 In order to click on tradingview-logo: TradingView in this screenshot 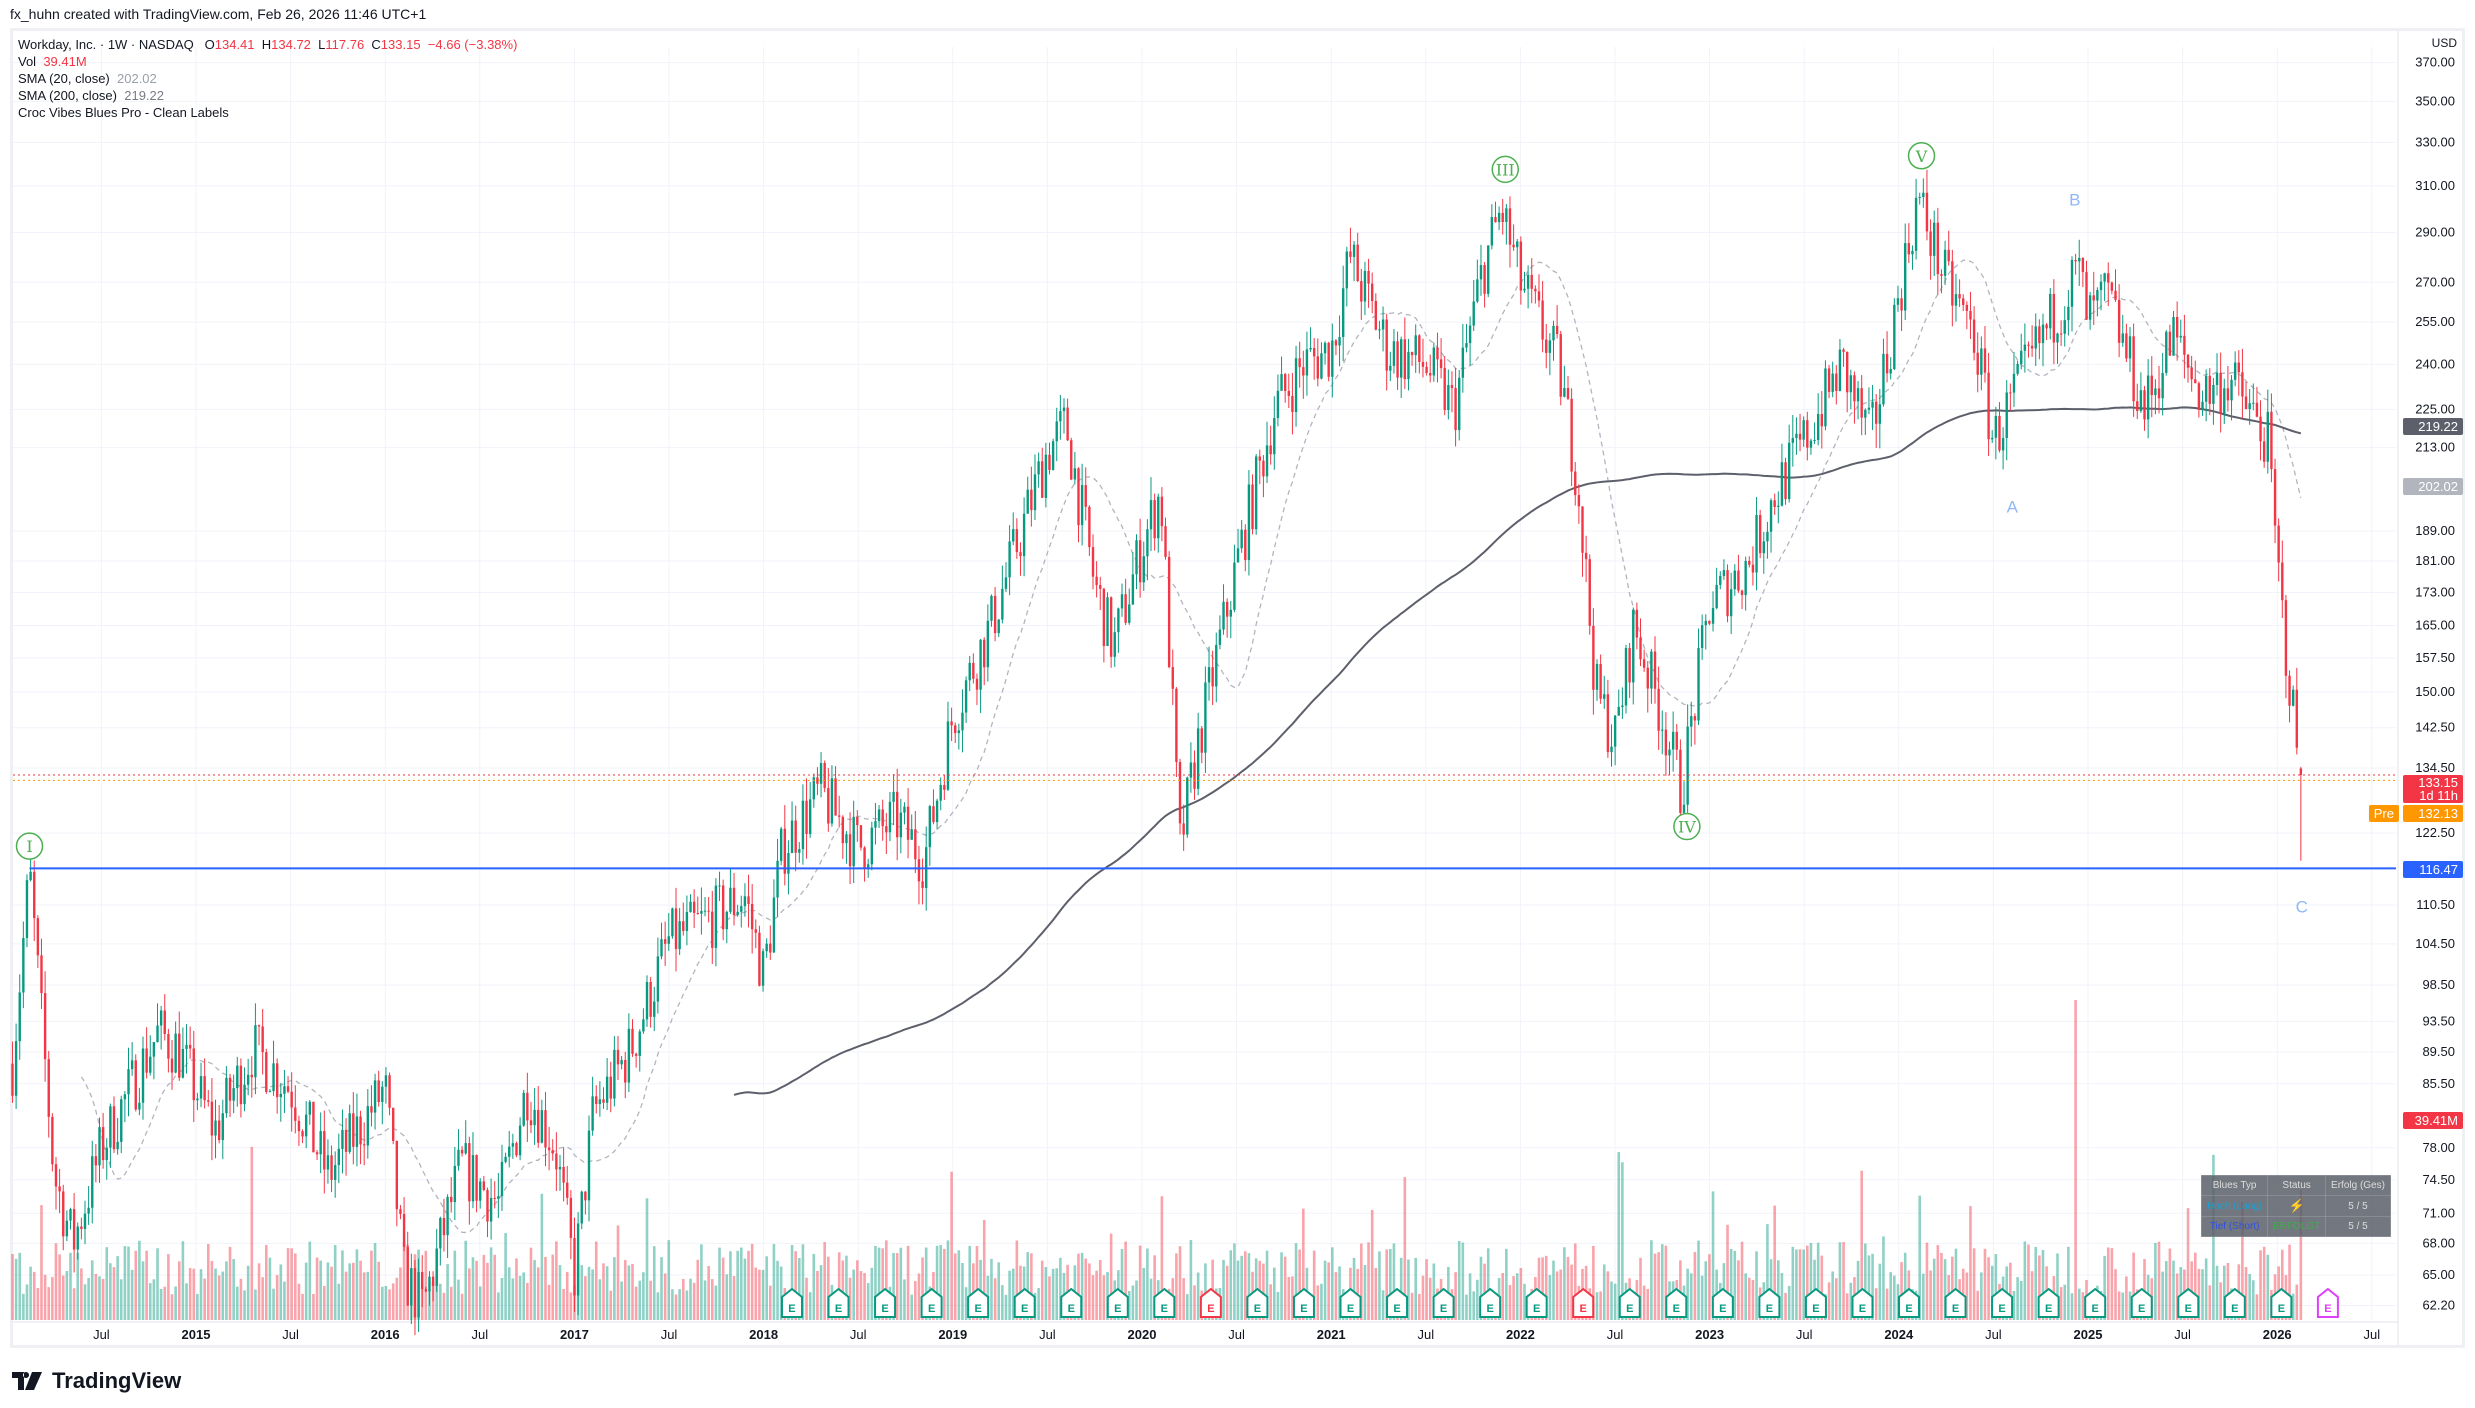, I will do `click(96, 1381)`.